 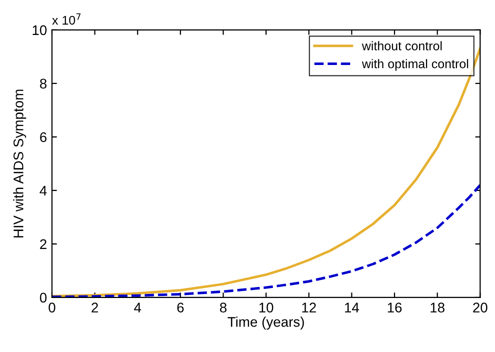 What do you see at coordinates (309, 307) in the screenshot?
I see `x-tick-label: 12` at bounding box center [309, 307].